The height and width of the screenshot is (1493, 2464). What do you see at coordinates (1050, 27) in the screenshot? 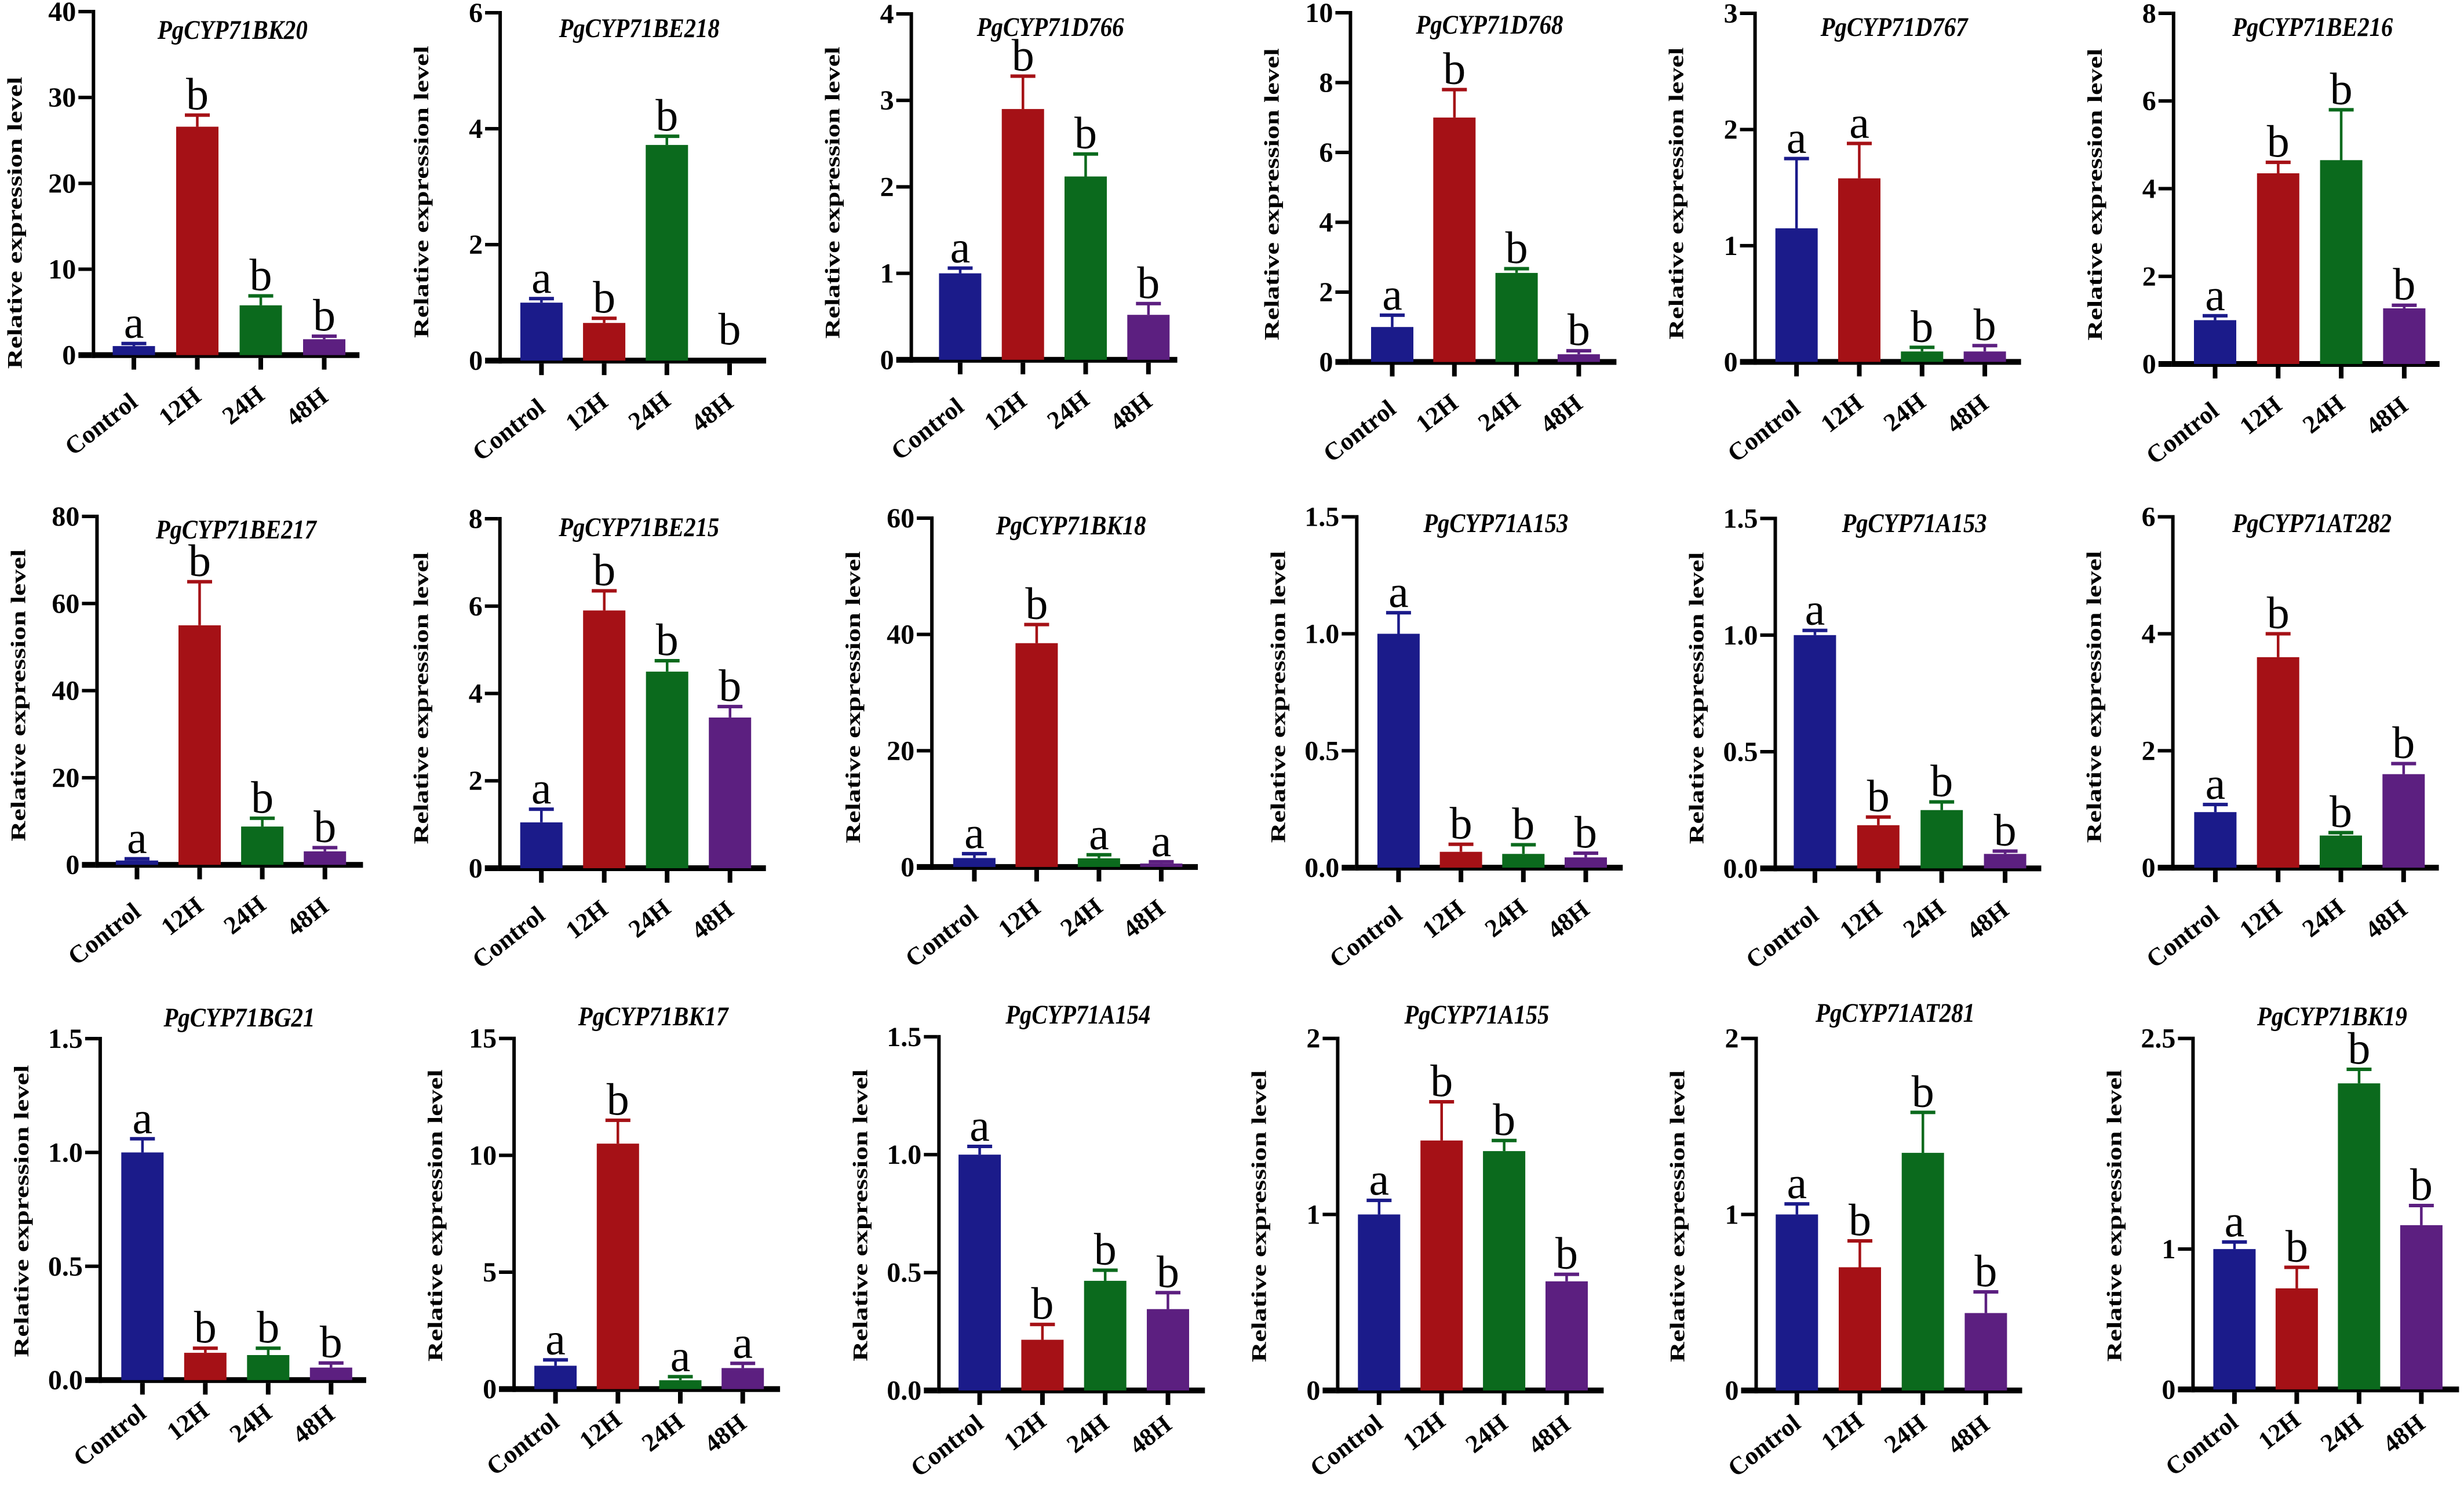
I see `svg-text: PgCYP71D766` at bounding box center [1050, 27].